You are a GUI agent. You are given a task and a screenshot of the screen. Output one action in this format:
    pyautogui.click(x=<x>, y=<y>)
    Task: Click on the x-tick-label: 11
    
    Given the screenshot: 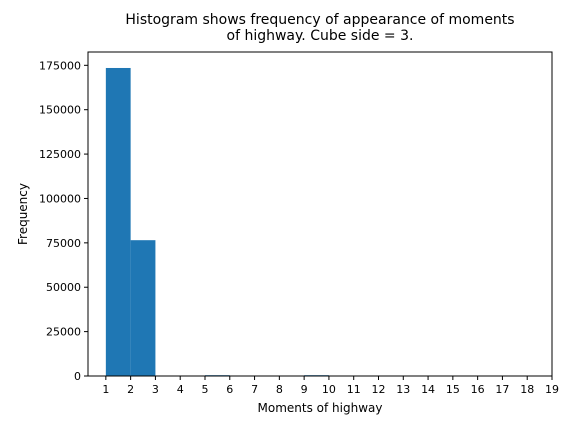 What is the action you would take?
    pyautogui.click(x=354, y=389)
    